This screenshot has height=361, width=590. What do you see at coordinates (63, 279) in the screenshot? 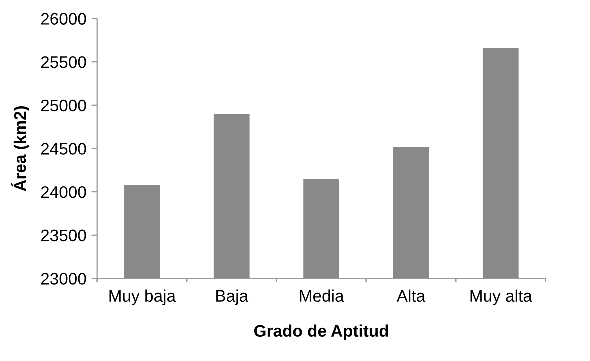
I see `y-tick-label: 23000` at bounding box center [63, 279].